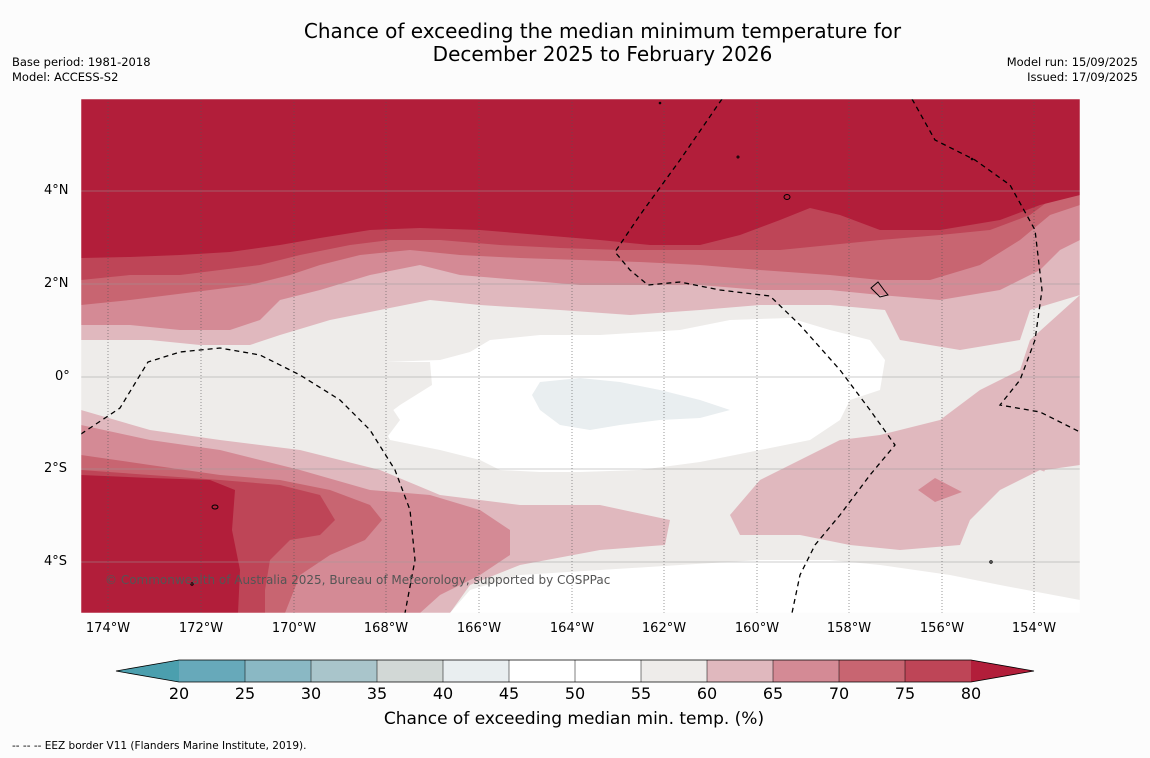 This screenshot has height=758, width=1150. I want to click on base-period: Base period: 1981-2018, so click(81, 62).